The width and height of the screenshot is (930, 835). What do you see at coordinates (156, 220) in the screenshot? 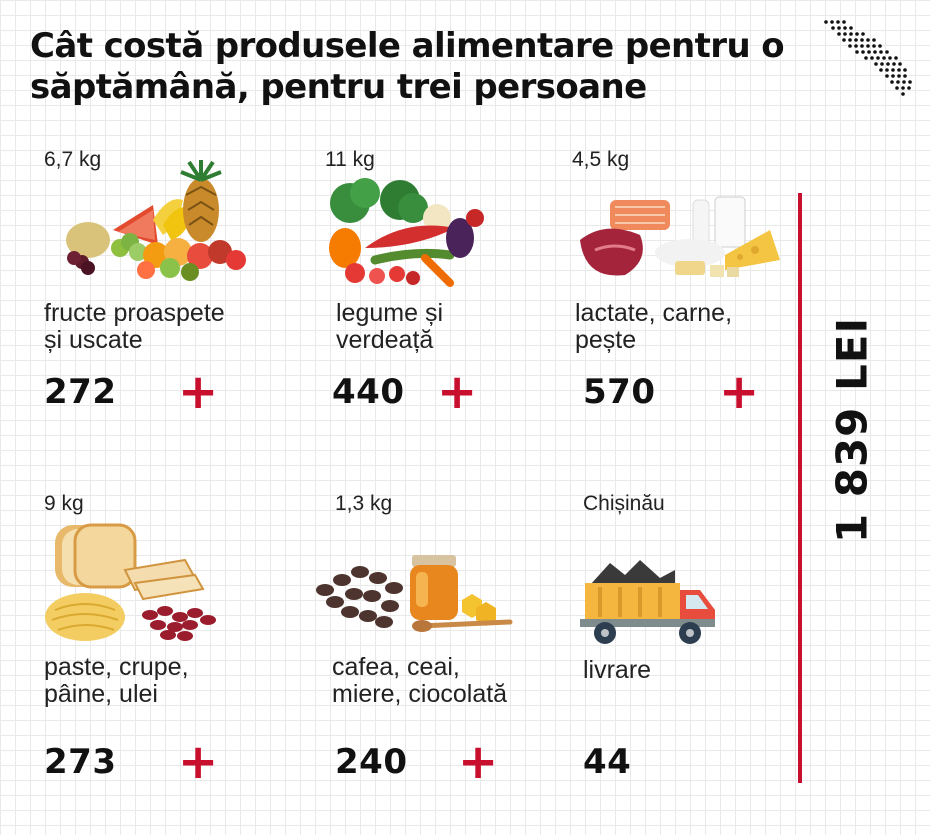
I see `fruits-image` at bounding box center [156, 220].